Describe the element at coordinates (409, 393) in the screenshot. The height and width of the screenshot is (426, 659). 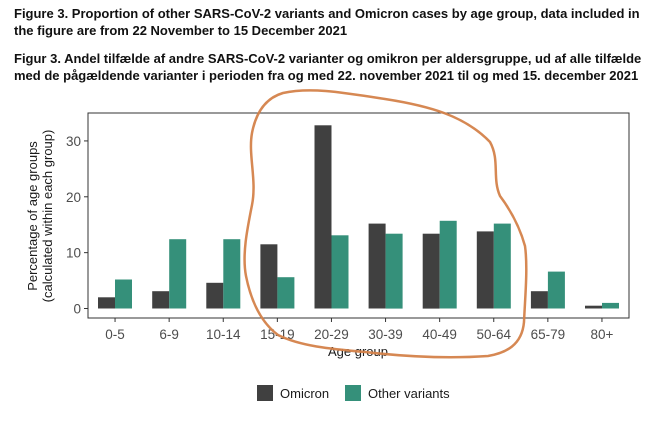
I see `legend-label-other-variants: Other variants` at that location.